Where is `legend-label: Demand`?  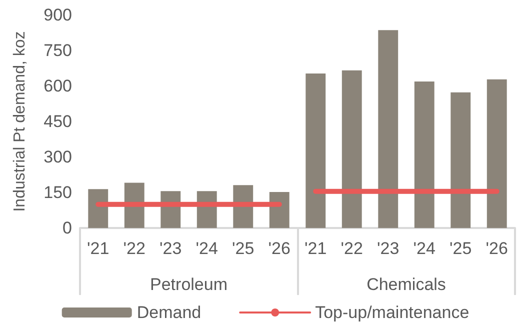
legend-label: Demand is located at coordinates (169, 312).